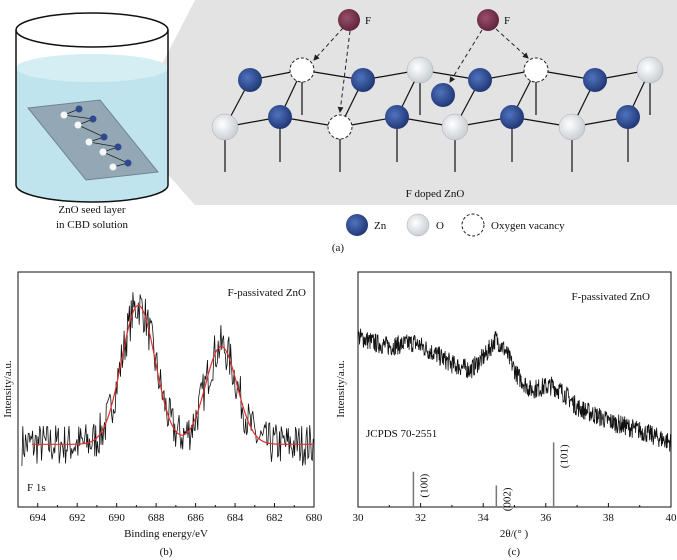 This screenshot has height=560, width=677. I want to click on panel-b-label: (b), so click(166, 552).